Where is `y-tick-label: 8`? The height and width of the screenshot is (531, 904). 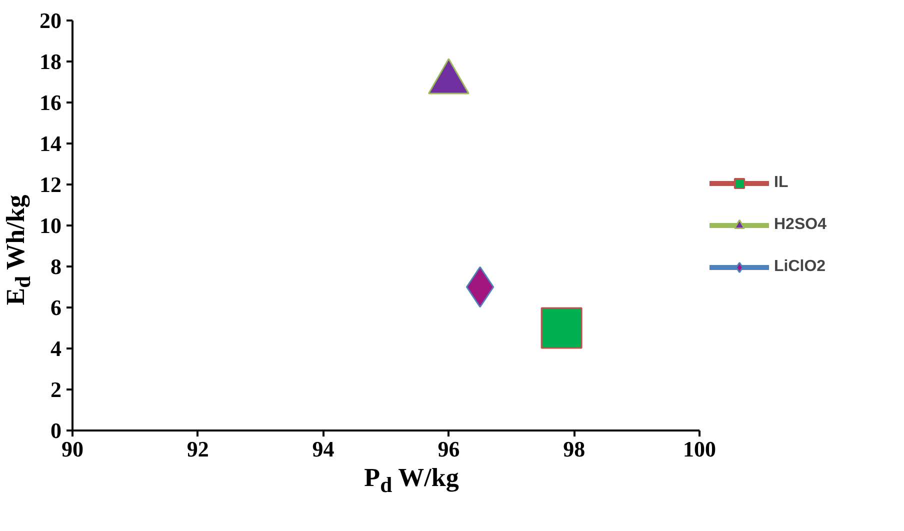
y-tick-label: 8 is located at coordinates (56, 266).